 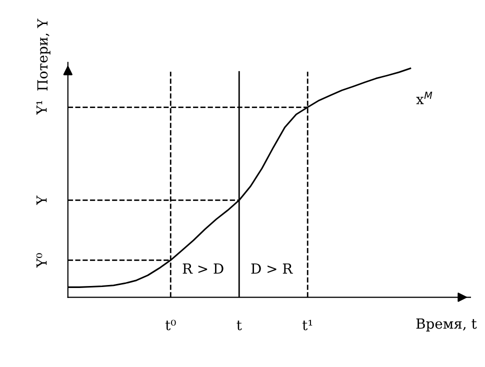 What do you see at coordinates (41, 107) in the screenshot?
I see `ref-line-label: Y¹` at bounding box center [41, 107].